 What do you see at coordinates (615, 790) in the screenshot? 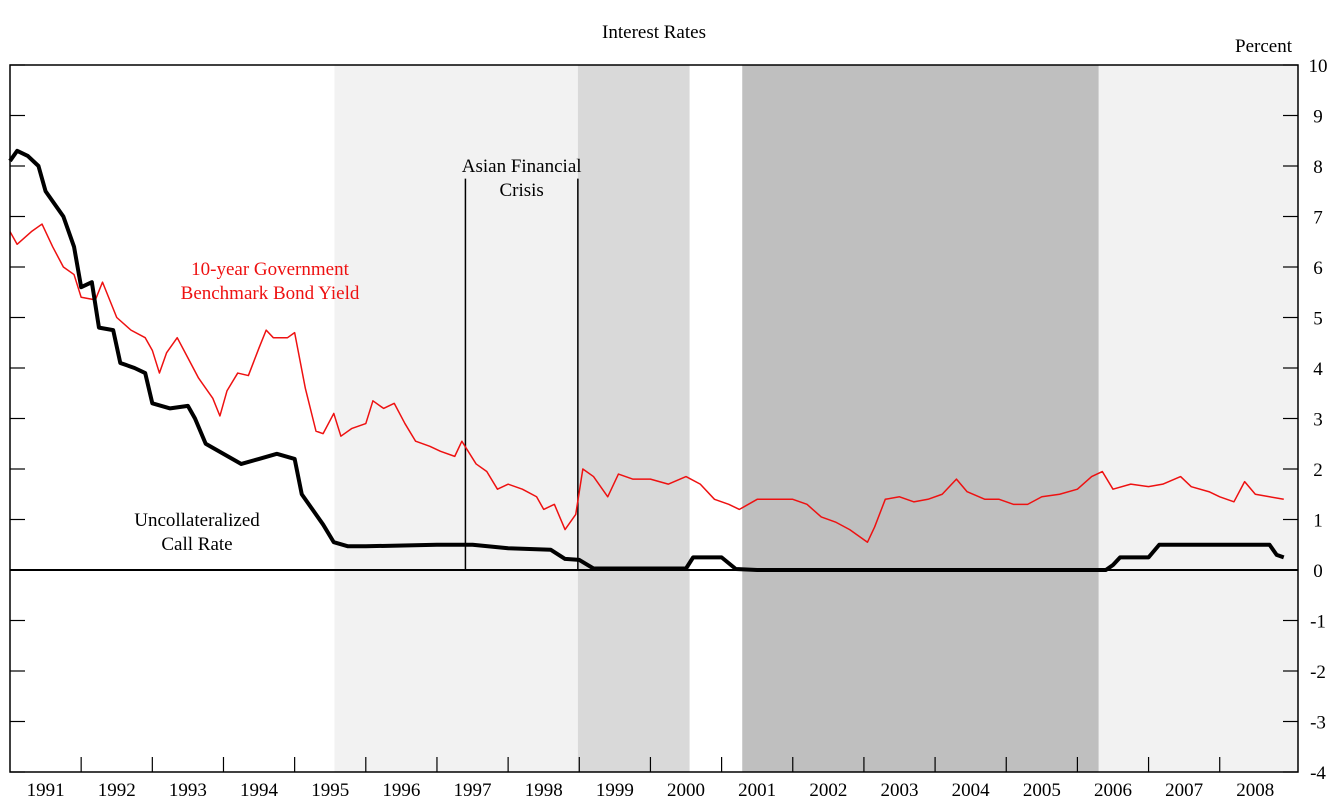
I see `x-tick-label: 1999` at bounding box center [615, 790].